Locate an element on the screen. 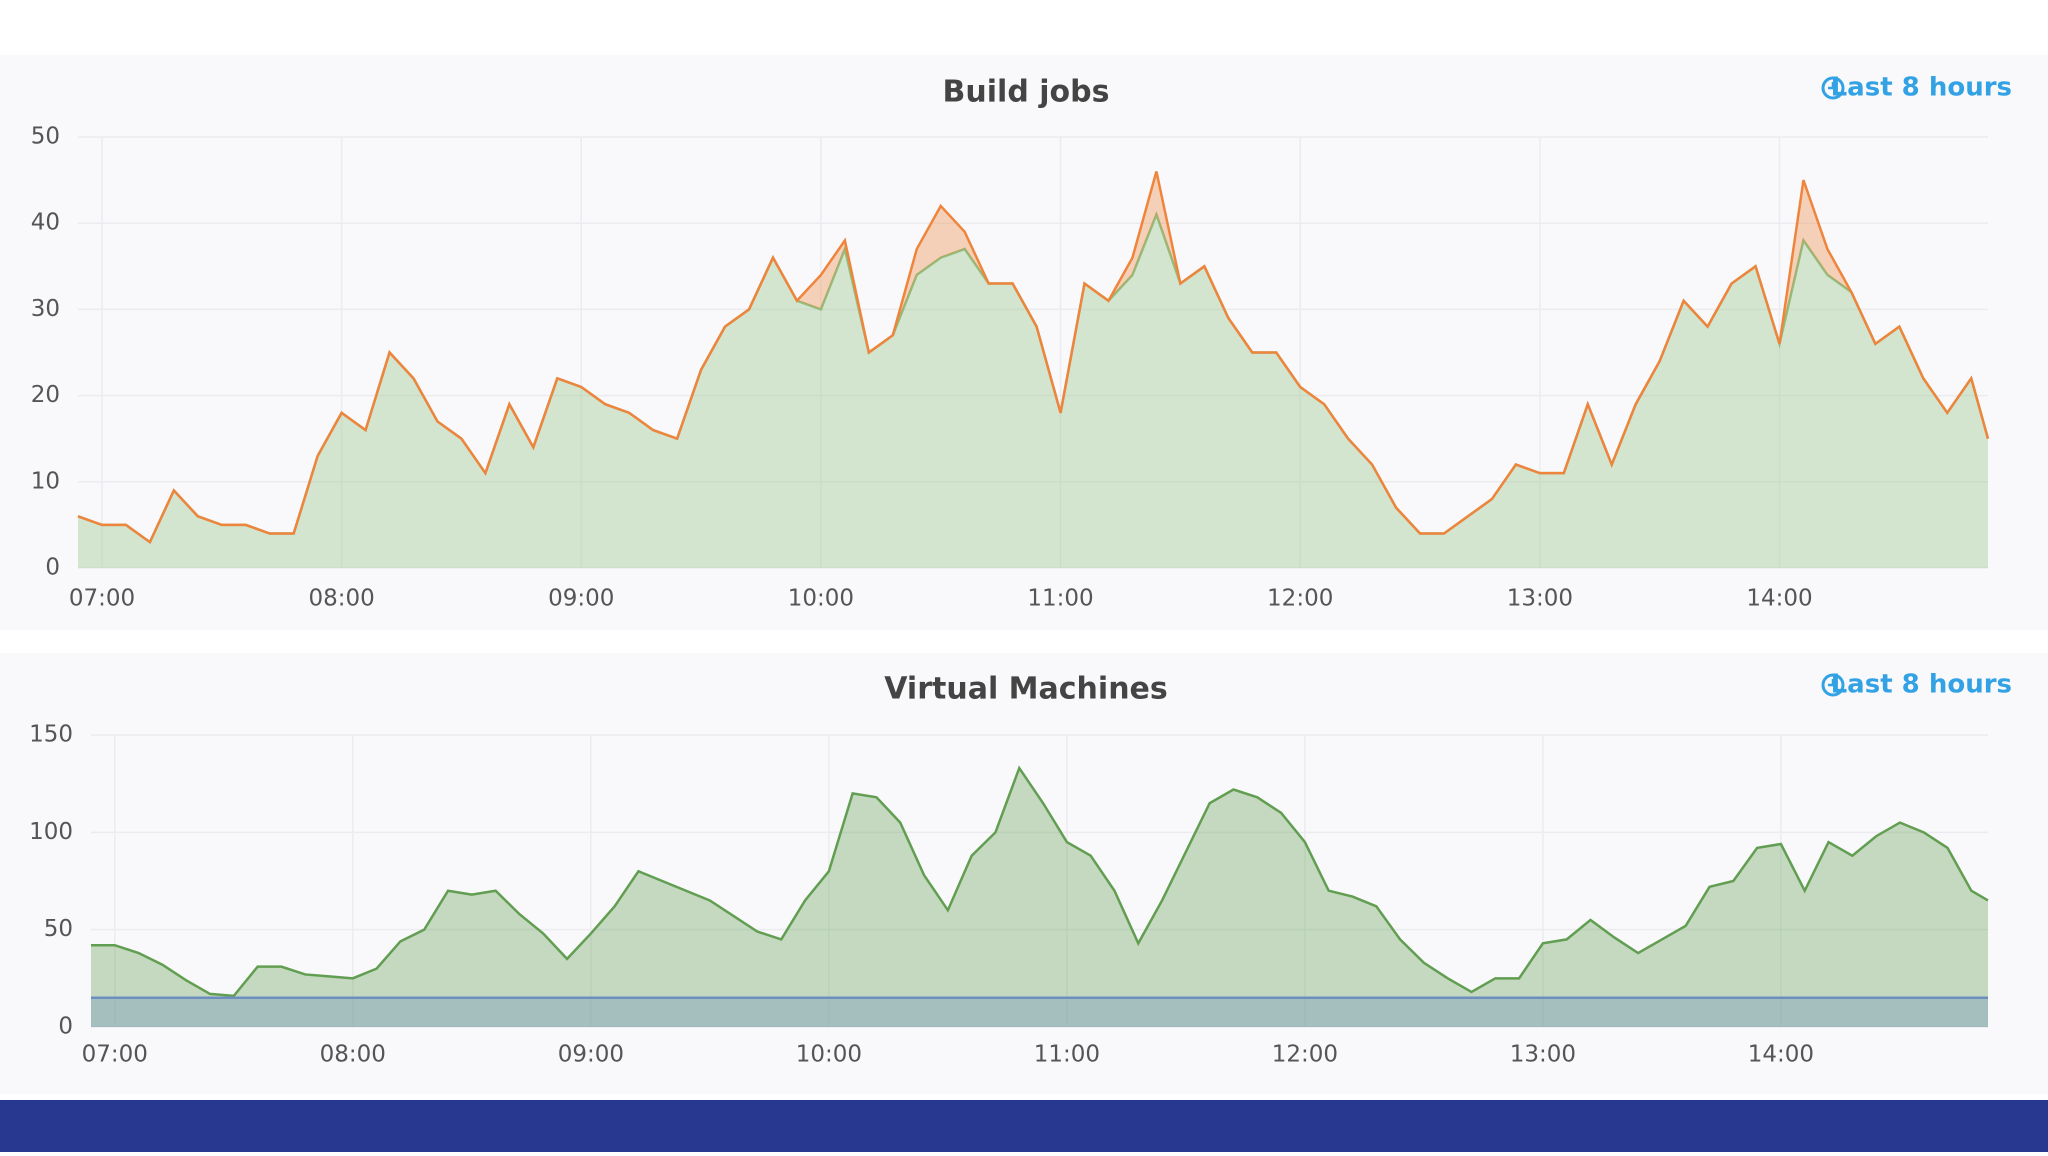 This screenshot has width=2048, height=1156. footer-bar is located at coordinates (1024, 1126).